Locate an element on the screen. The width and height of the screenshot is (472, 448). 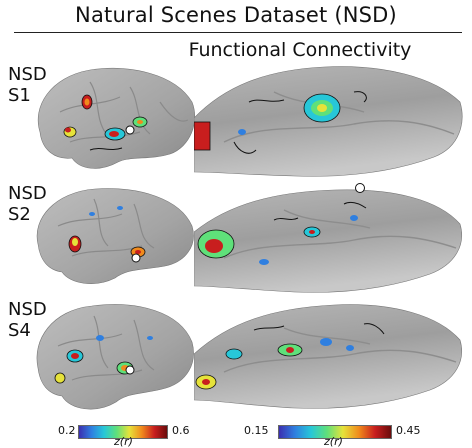
colorbar-left-gradient is located at coordinates (123, 432).